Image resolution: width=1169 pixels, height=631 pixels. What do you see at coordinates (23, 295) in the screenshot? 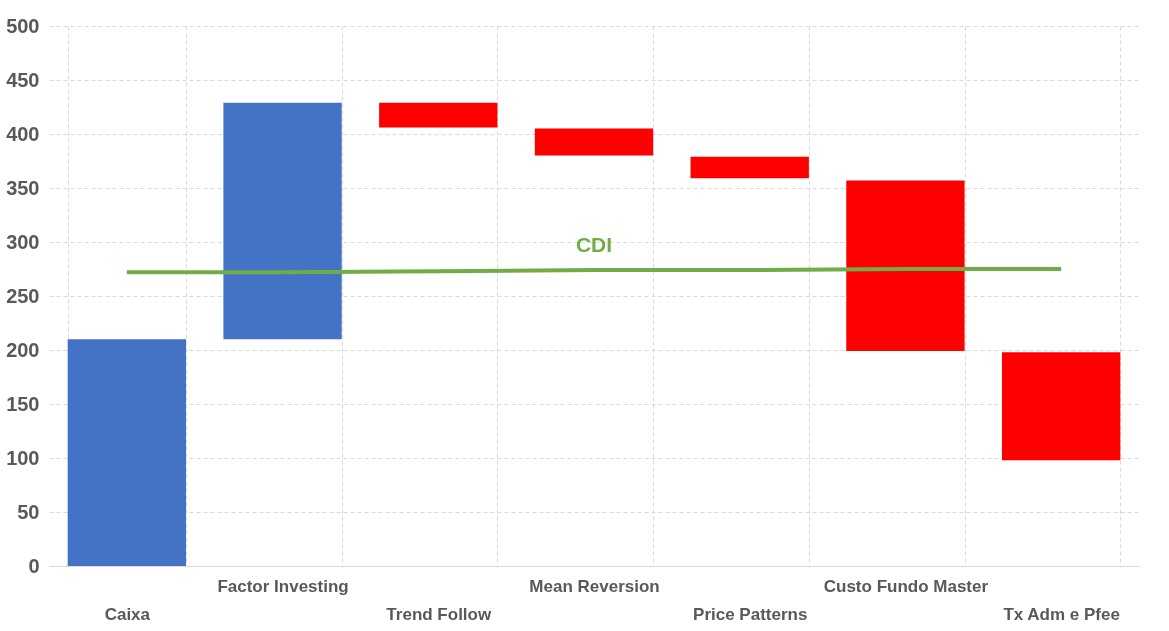
I see `y-tick-label: 250` at bounding box center [23, 295].